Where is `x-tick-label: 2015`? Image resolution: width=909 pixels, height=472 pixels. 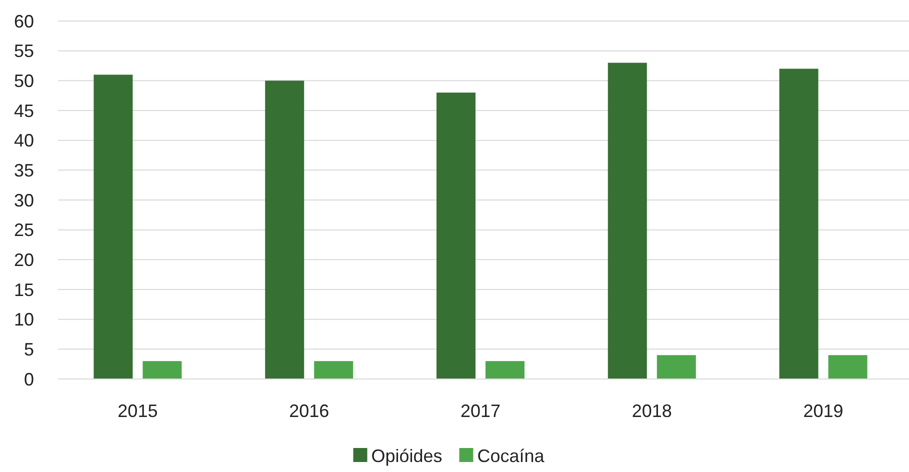
x-tick-label: 2015 is located at coordinates (138, 411).